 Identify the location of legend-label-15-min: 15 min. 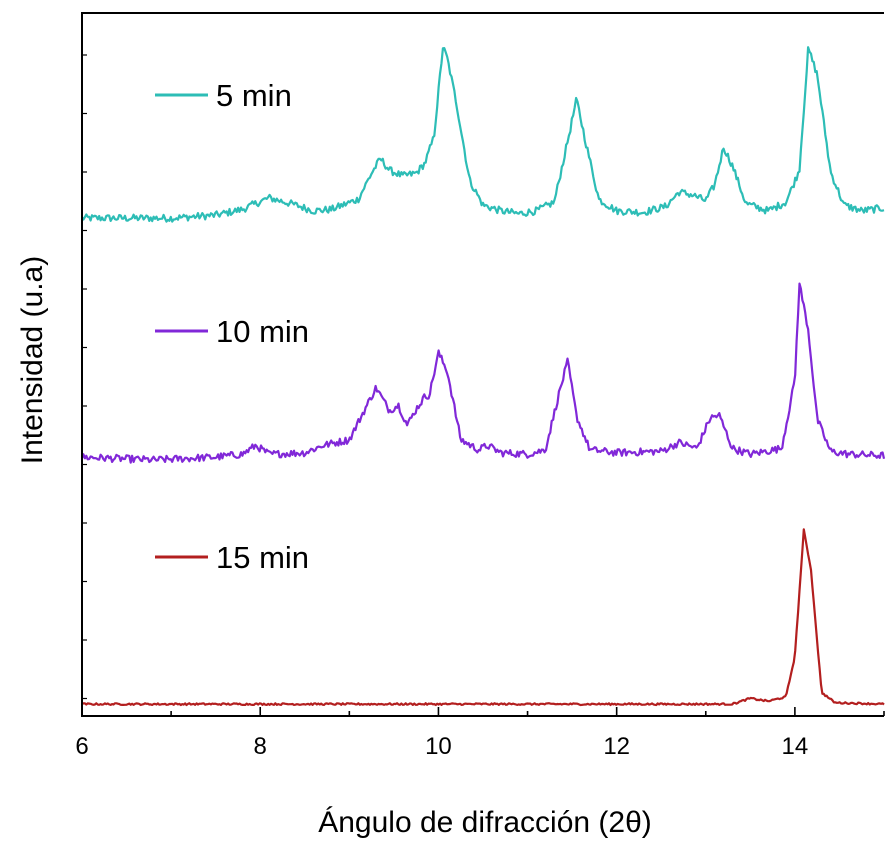
(262, 557).